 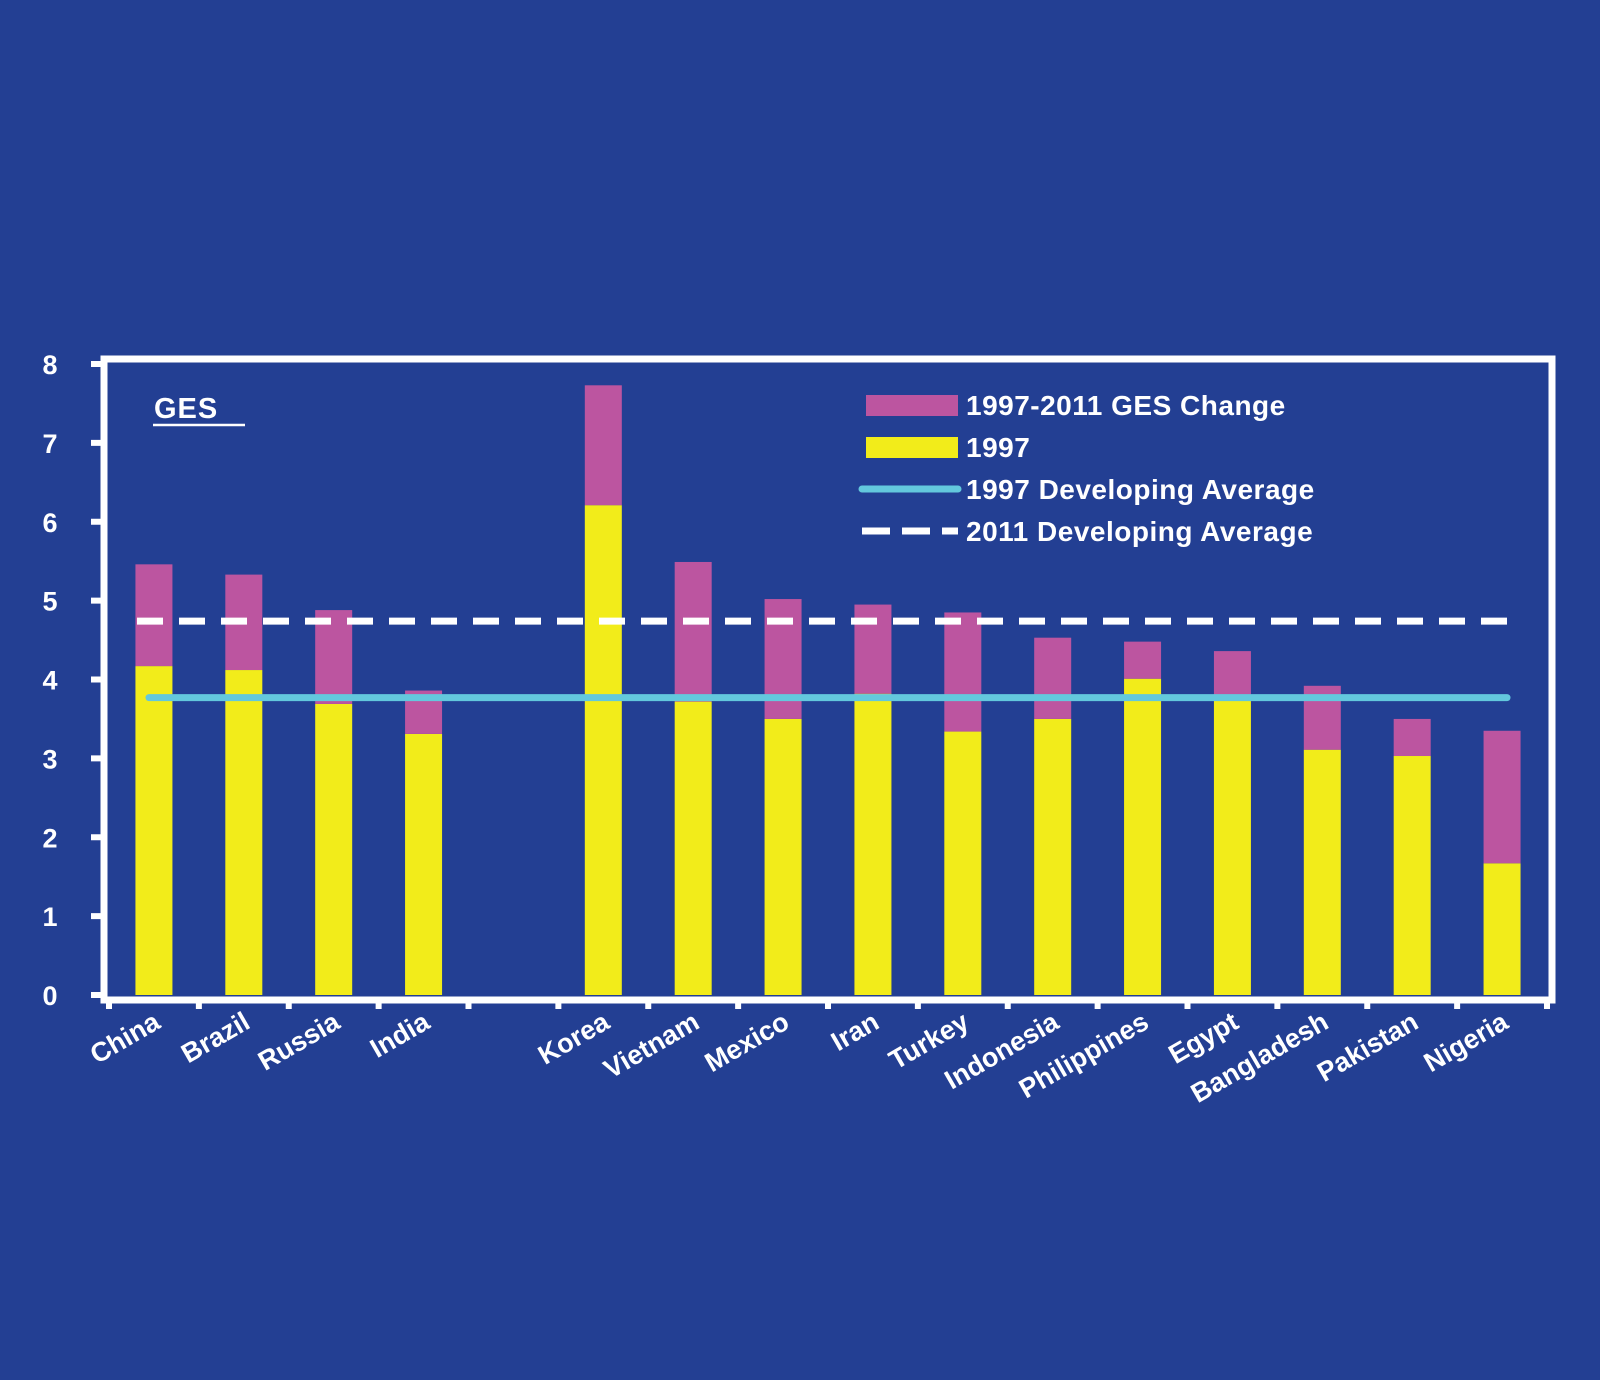 I want to click on y-tick-label: 6, so click(x=49, y=523).